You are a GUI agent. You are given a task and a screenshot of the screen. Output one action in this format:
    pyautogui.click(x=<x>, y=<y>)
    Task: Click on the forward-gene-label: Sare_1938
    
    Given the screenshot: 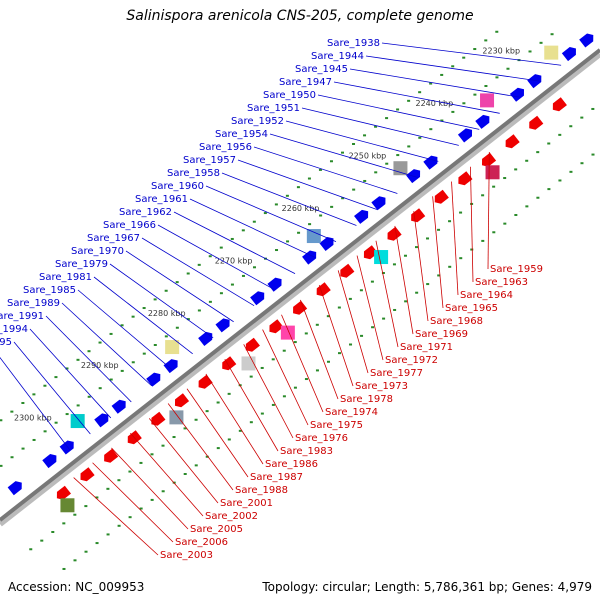 What is the action you would take?
    pyautogui.click(x=353, y=43)
    